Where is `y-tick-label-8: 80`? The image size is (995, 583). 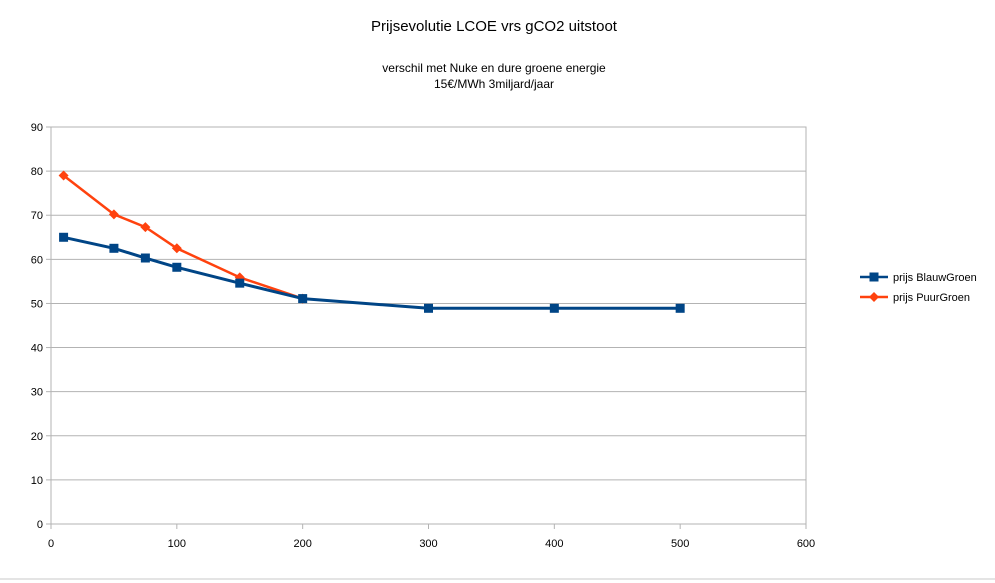
y-tick-label-8: 80 is located at coordinates (37, 172).